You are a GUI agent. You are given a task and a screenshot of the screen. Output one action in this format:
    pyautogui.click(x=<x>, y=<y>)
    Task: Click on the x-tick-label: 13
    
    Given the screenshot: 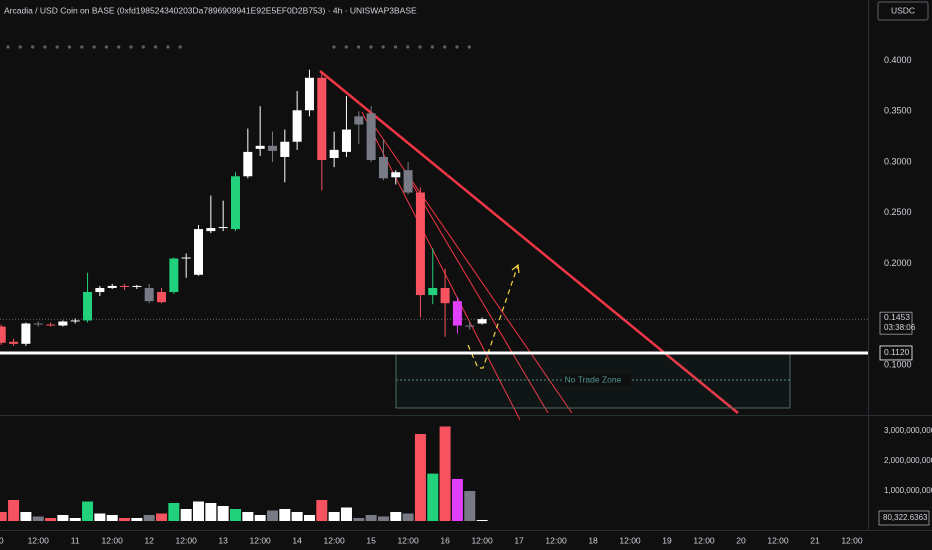 What is the action you would take?
    pyautogui.click(x=223, y=540)
    